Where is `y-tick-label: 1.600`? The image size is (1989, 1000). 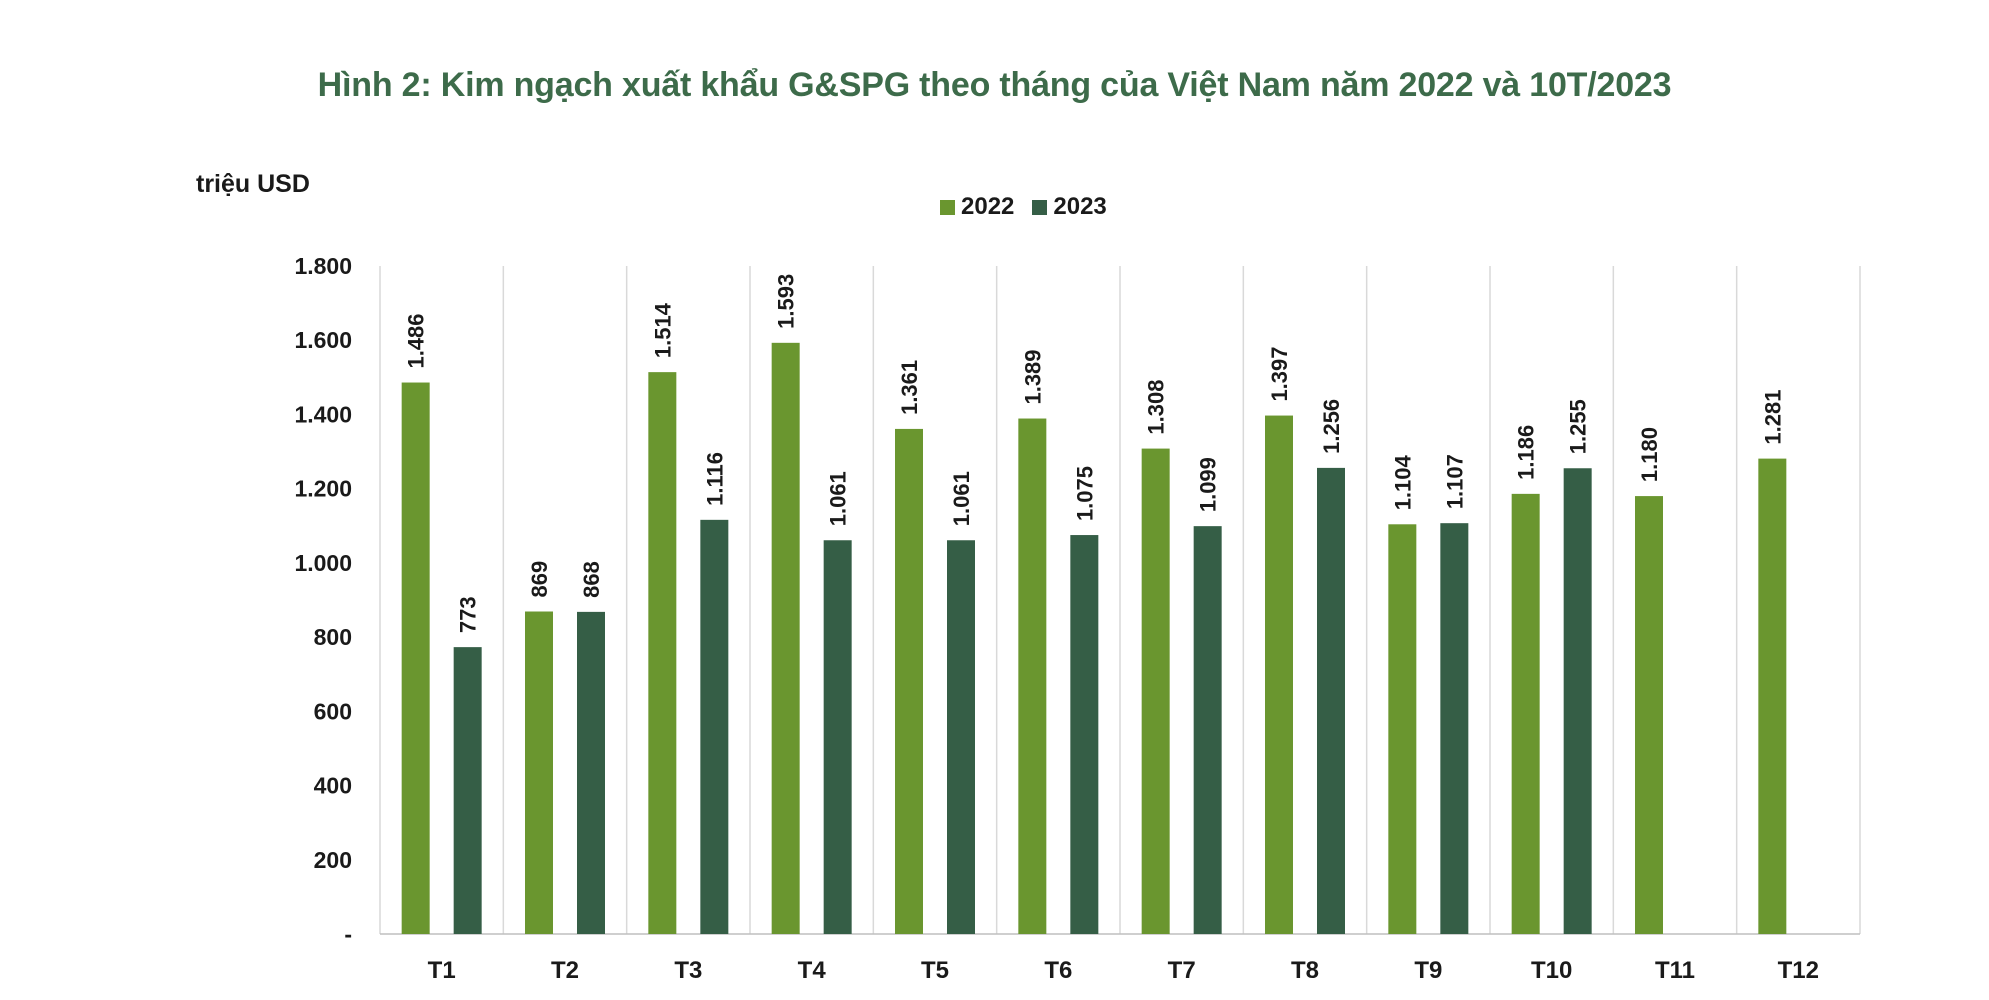 y-tick-label: 1.600 is located at coordinates (323, 340).